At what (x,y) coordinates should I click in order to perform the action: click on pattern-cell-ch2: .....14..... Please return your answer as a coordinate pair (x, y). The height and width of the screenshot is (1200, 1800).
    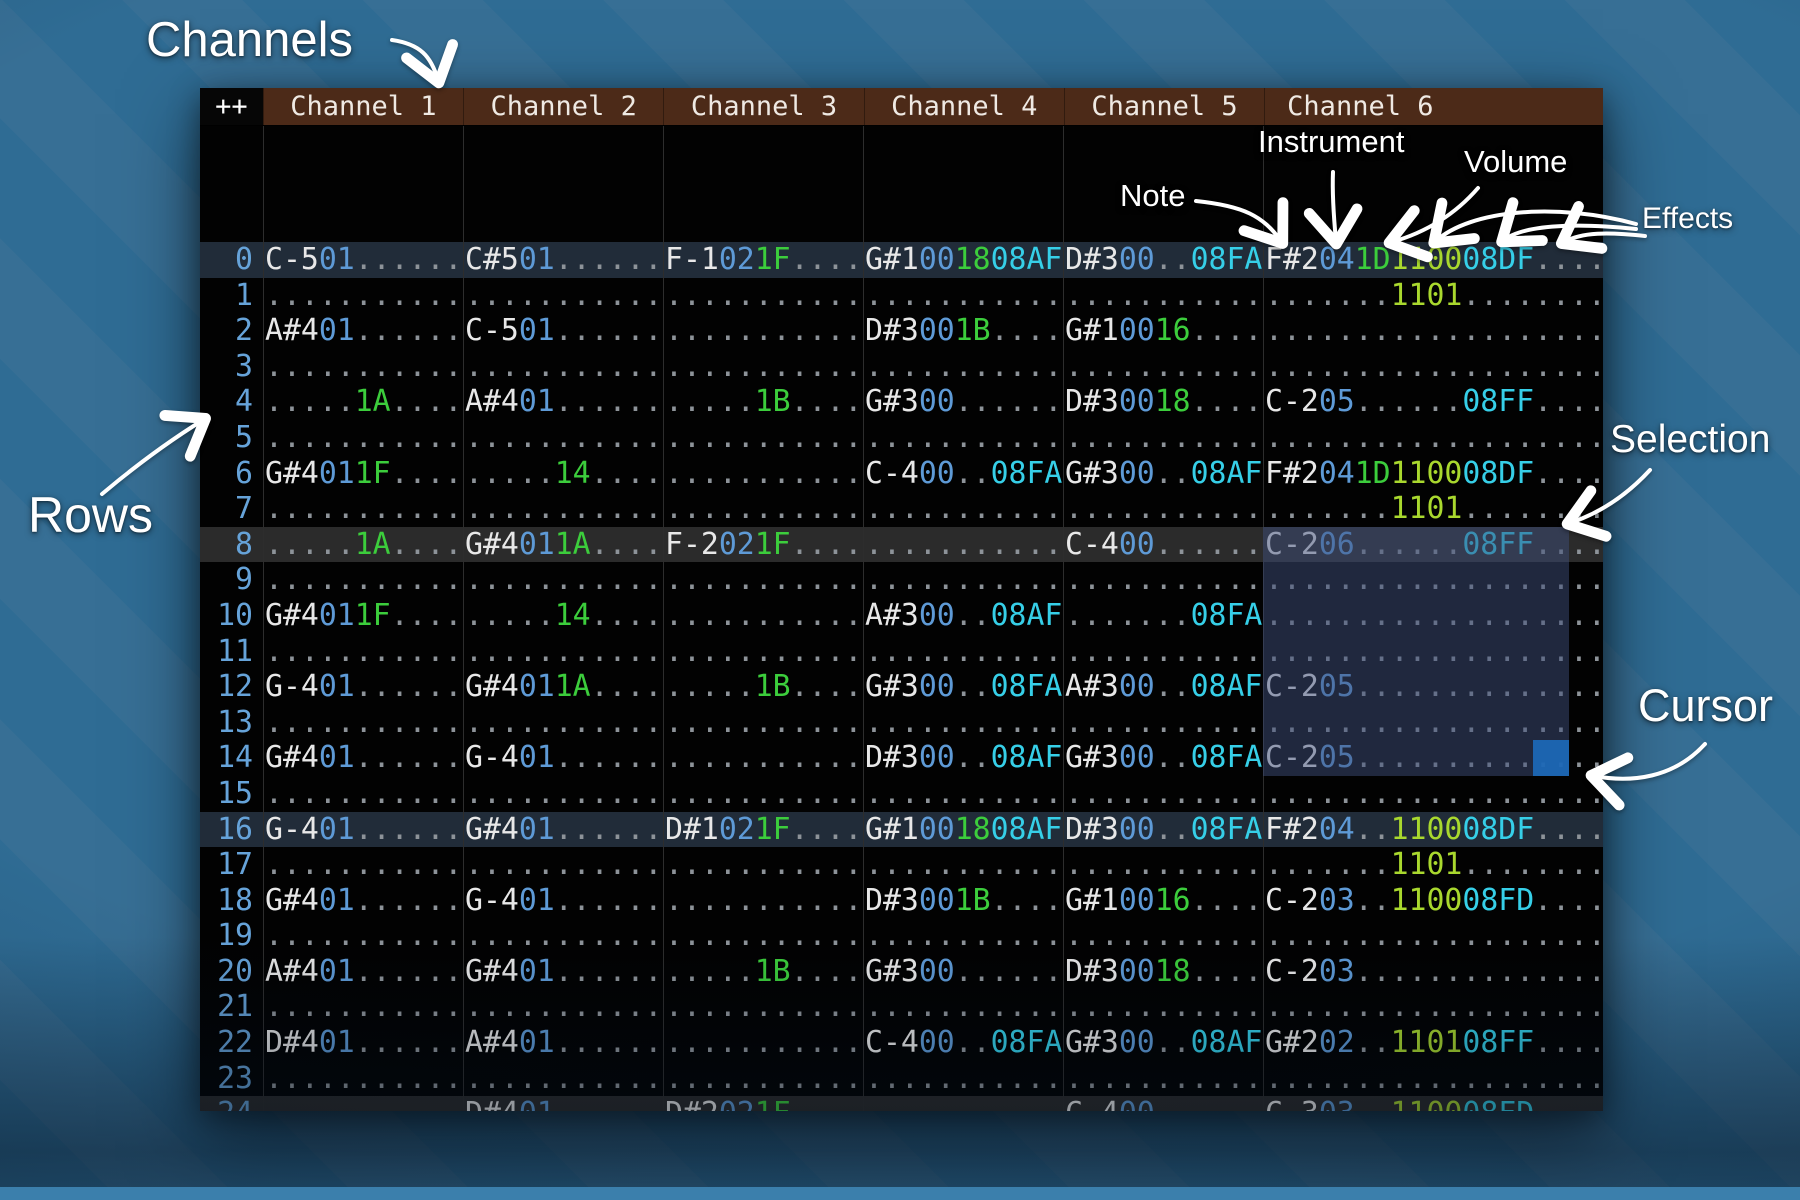
    Looking at the image, I should click on (564, 615).